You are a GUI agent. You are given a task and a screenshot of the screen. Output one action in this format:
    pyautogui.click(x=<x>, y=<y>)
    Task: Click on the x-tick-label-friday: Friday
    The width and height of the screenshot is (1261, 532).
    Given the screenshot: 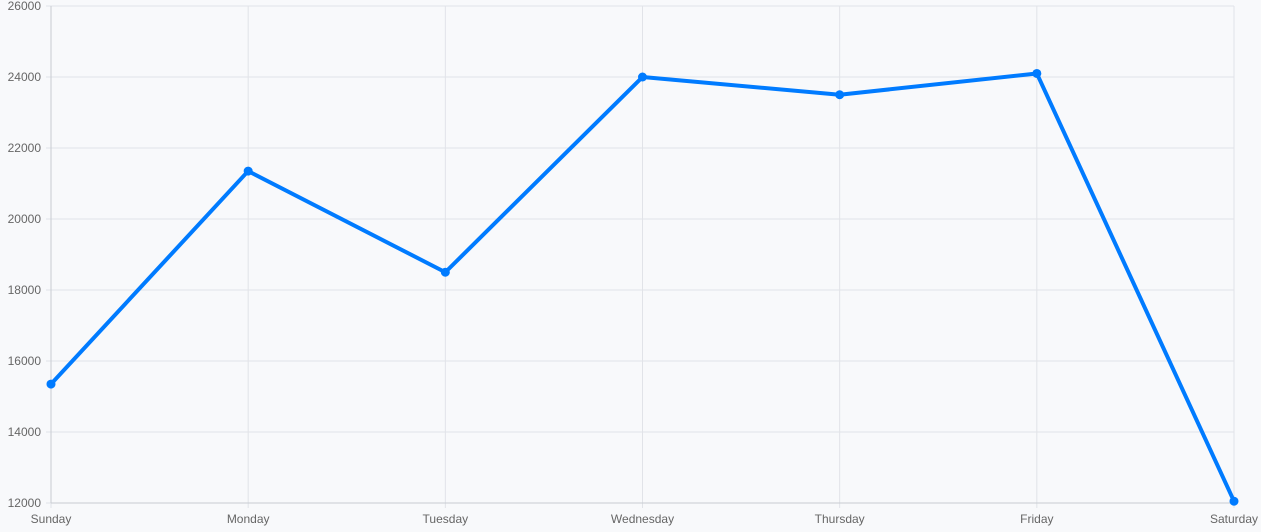 What is the action you would take?
    pyautogui.click(x=1036, y=519)
    